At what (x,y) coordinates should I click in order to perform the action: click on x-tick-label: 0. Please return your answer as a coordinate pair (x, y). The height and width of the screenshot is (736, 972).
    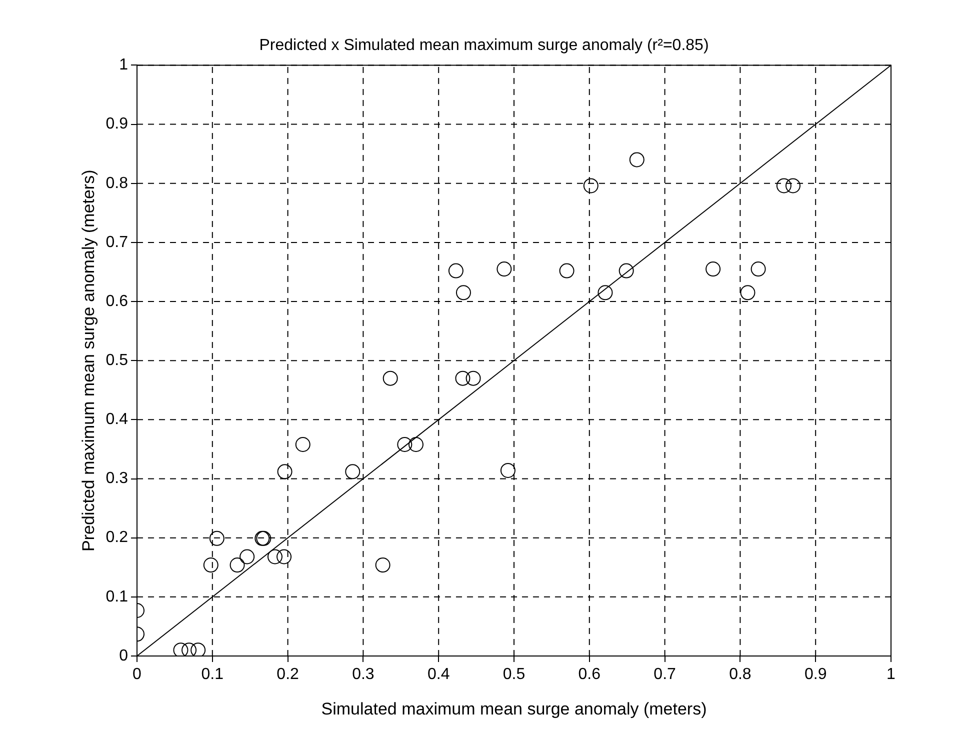
    Looking at the image, I should click on (137, 675).